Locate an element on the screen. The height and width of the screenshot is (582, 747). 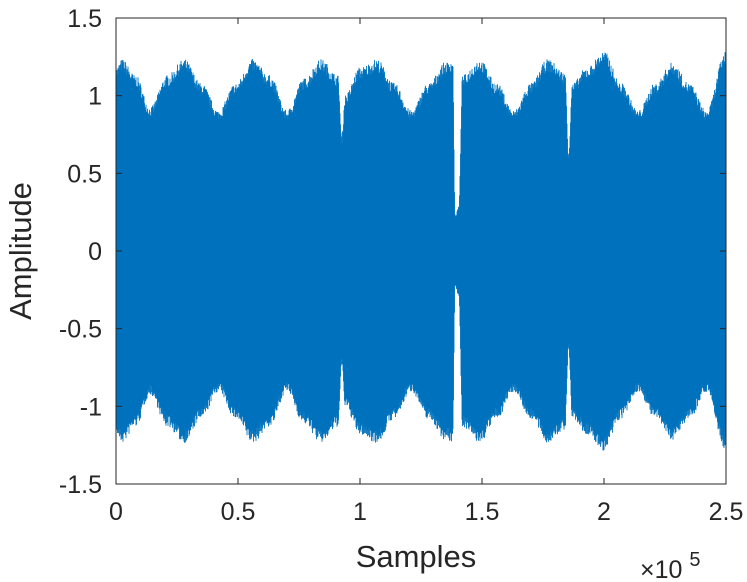
y-tick-label: 1 is located at coordinates (95, 97).